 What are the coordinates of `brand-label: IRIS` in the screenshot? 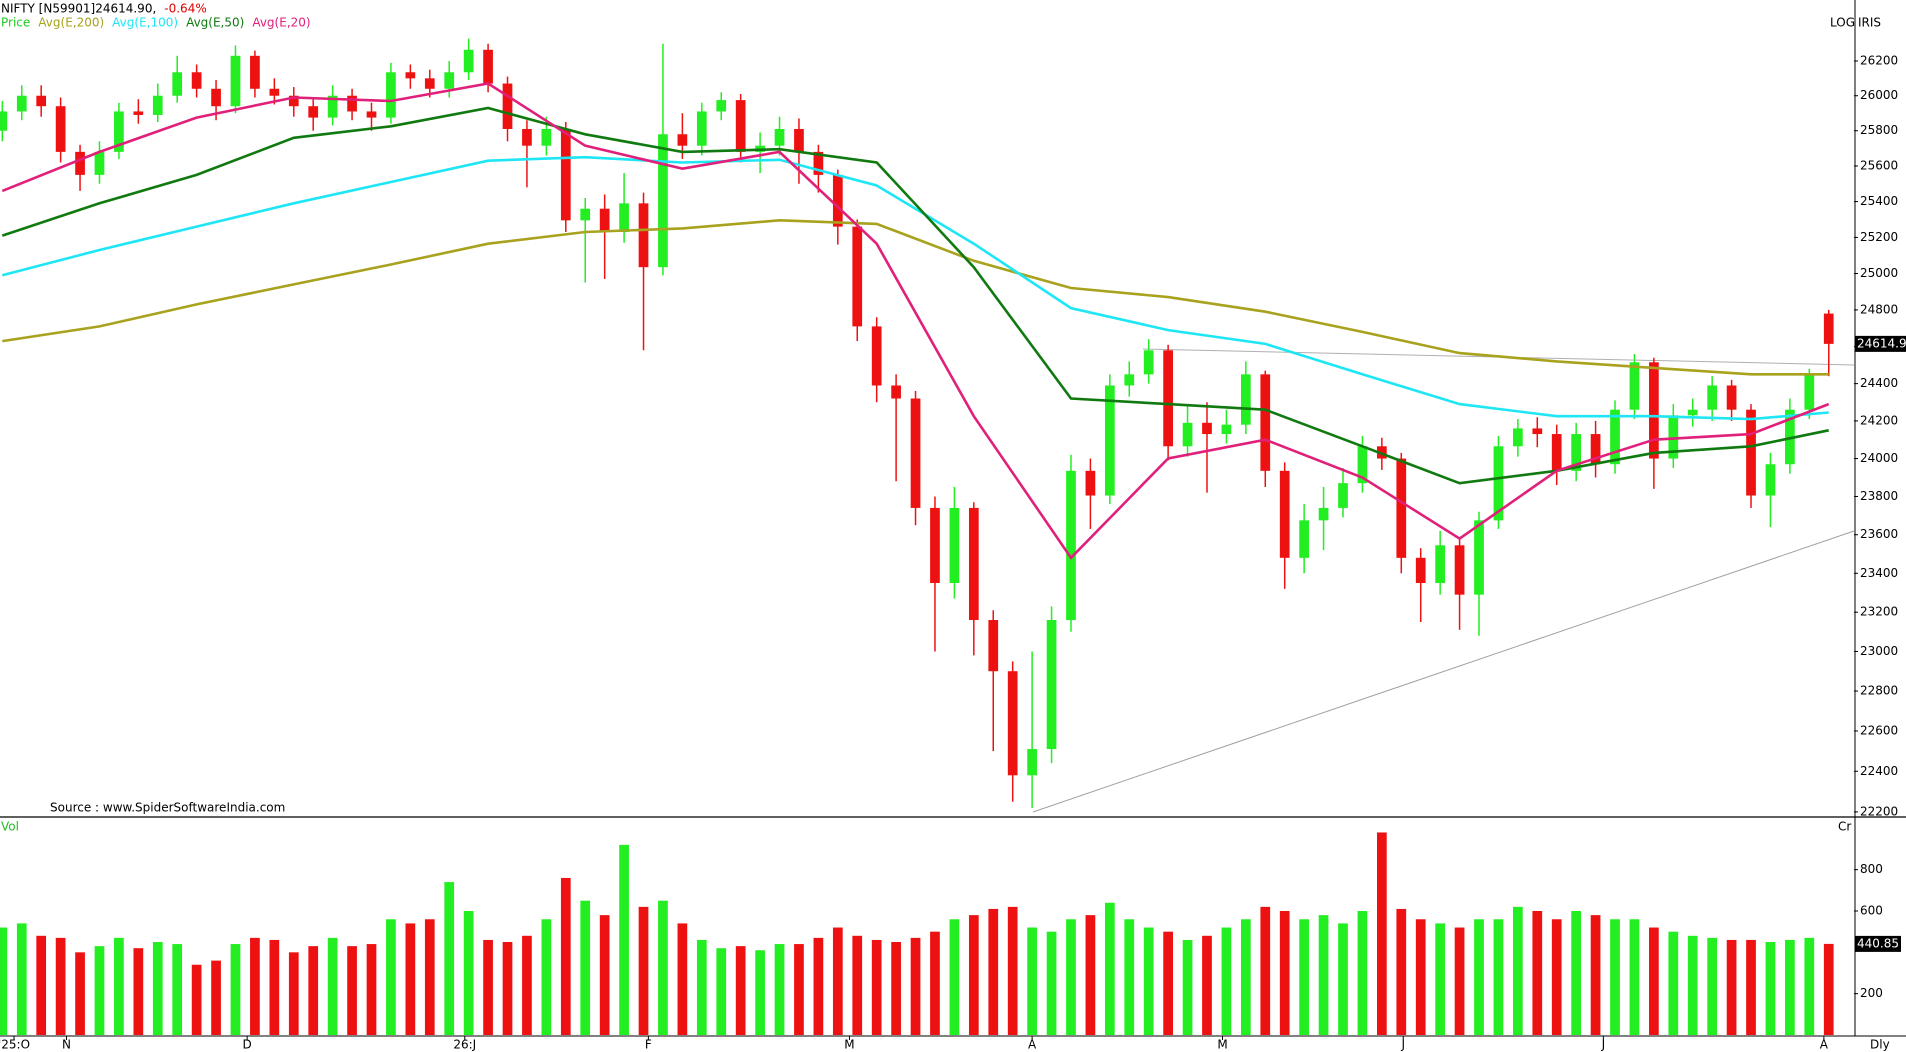 It's located at (1869, 23).